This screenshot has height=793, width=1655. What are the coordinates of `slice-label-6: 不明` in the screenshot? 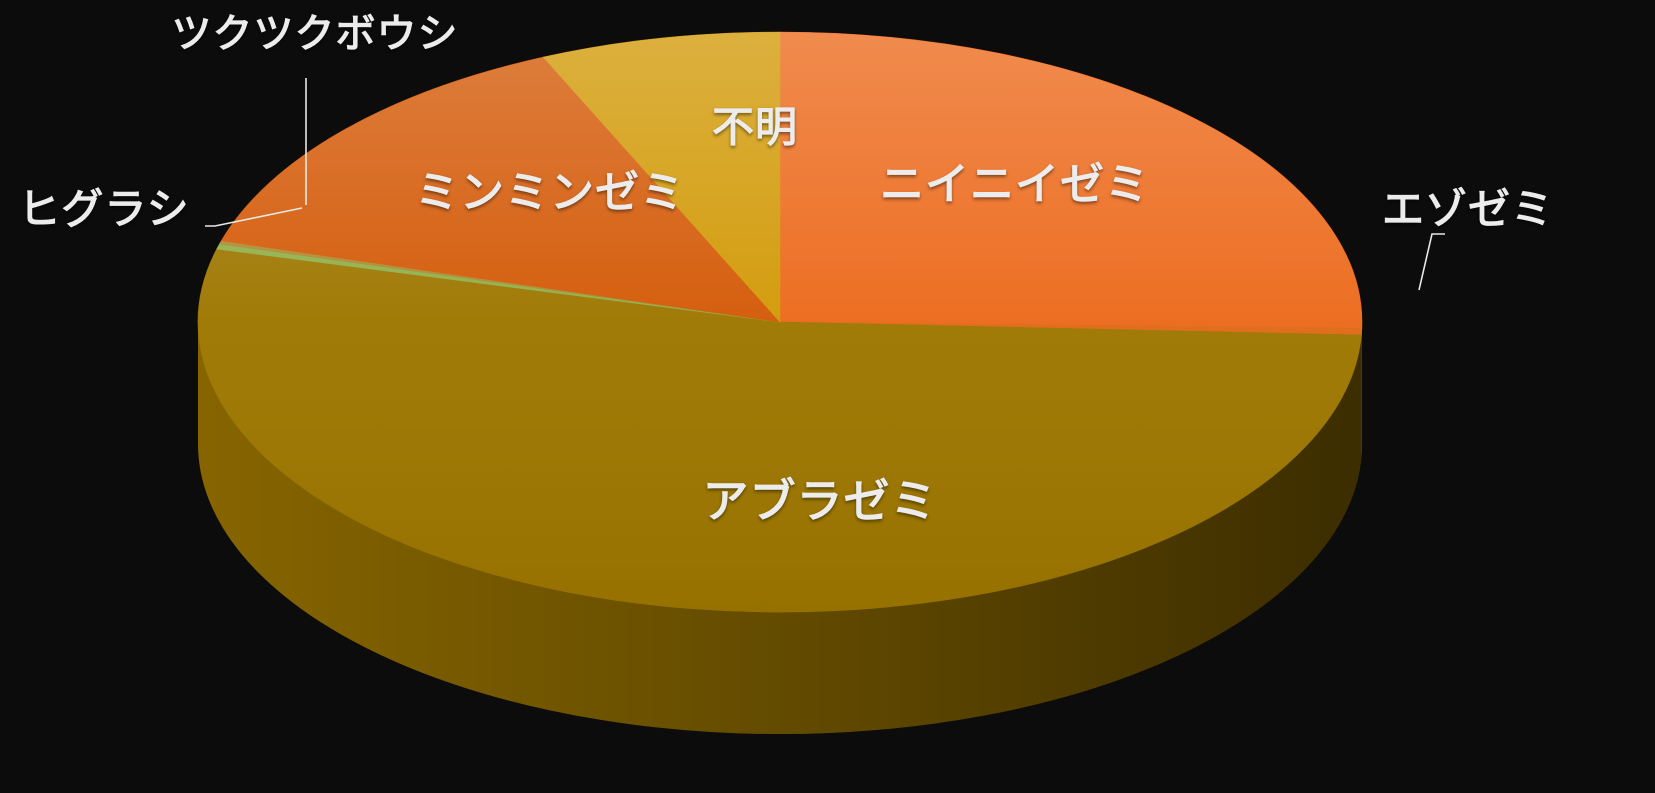 It's located at (755, 127).